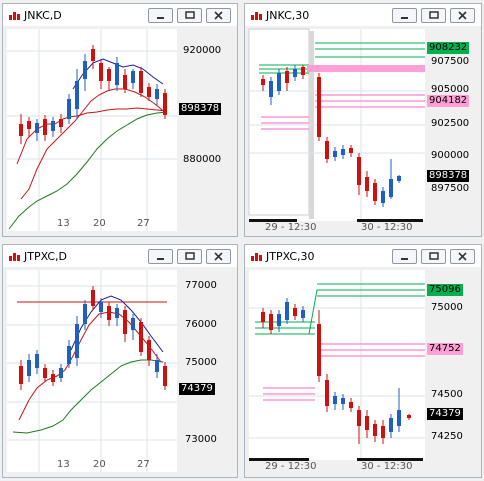 Image resolution: width=484 pixels, height=481 pixels. Describe the element at coordinates (288, 15) in the screenshot. I see `window-title: JNKC,30` at that location.